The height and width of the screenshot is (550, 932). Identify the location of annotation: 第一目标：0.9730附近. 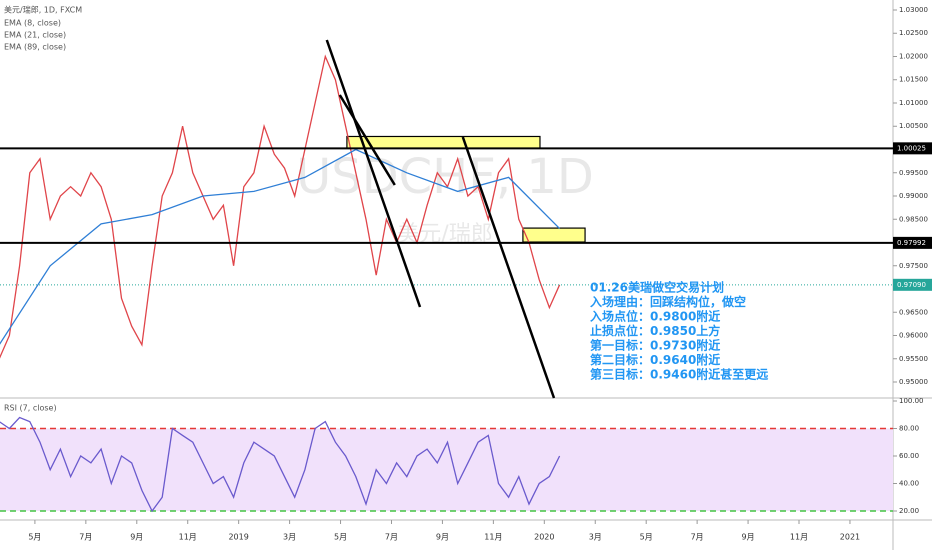
(655, 345).